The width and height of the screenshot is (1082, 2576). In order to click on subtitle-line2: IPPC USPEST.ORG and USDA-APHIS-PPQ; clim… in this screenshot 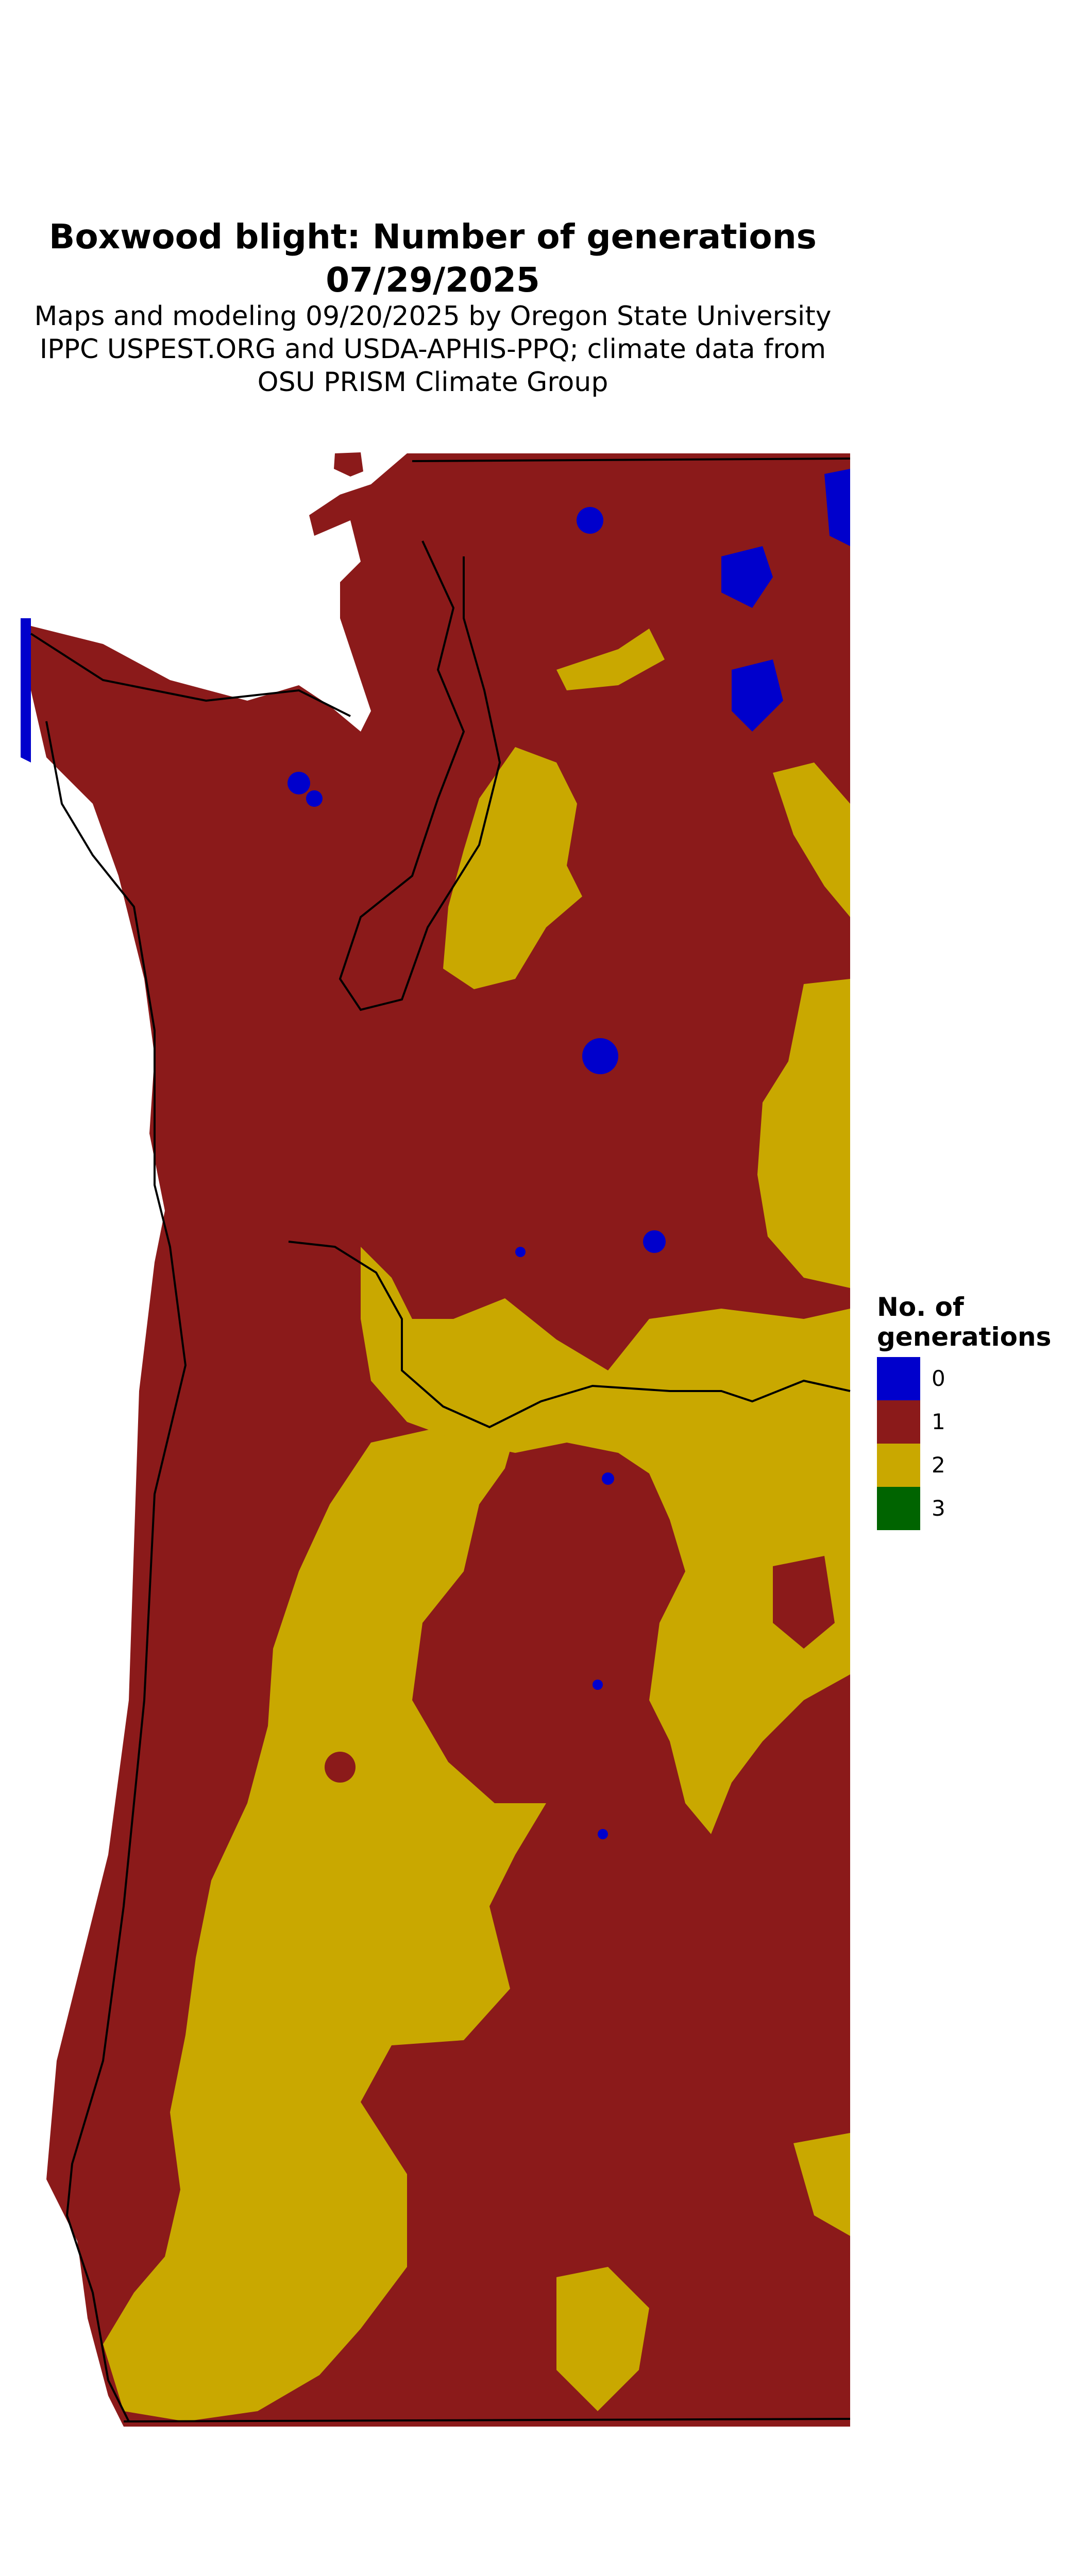, I will do `click(432, 350)`.